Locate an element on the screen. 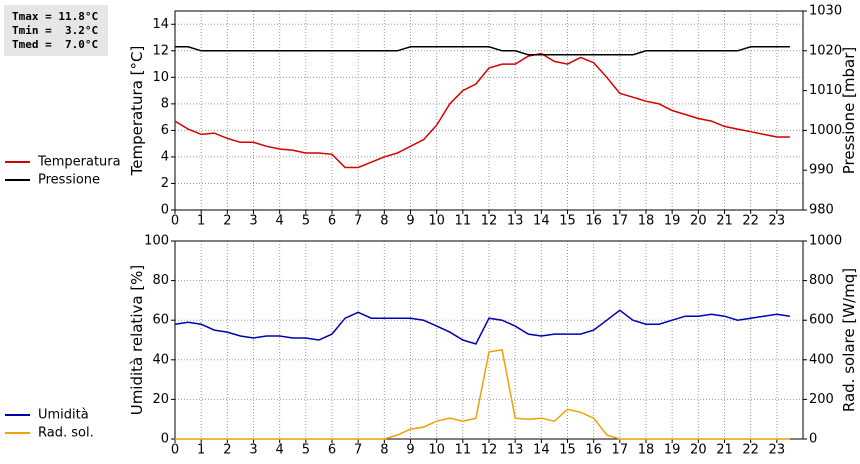 The height and width of the screenshot is (464, 860). legend-label: Umidità is located at coordinates (63, 415).